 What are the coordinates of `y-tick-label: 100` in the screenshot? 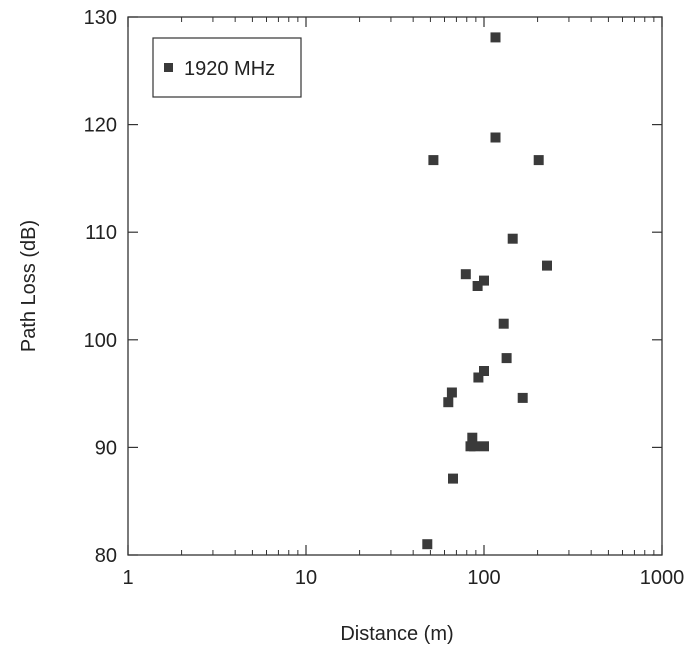 It's located at (100, 341).